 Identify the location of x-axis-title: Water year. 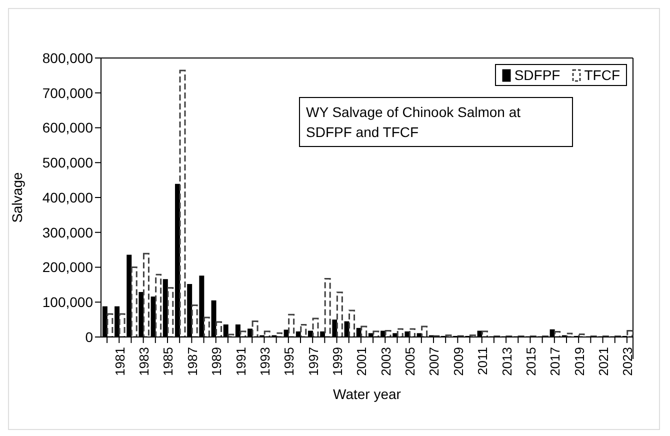
(367, 394).